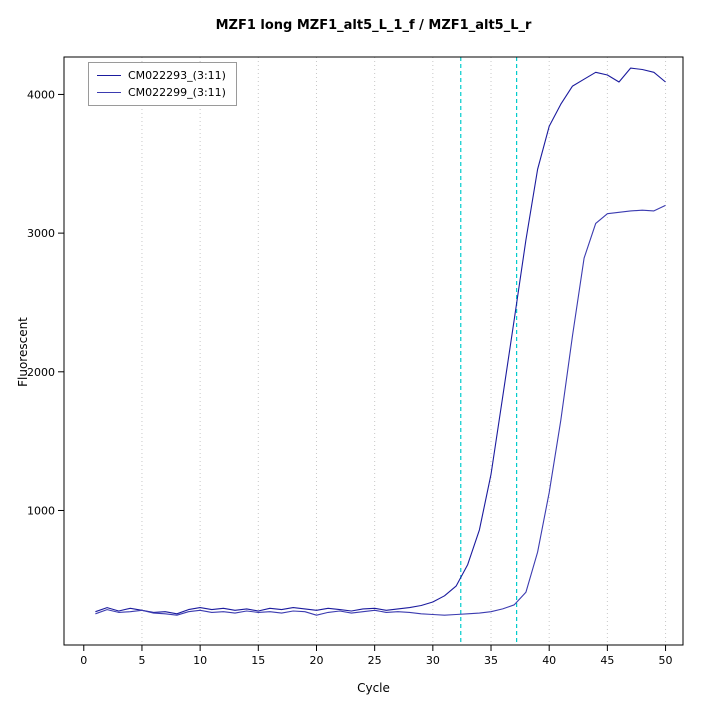  I want to click on legend-item: CM022299_(3:11), so click(161, 92).